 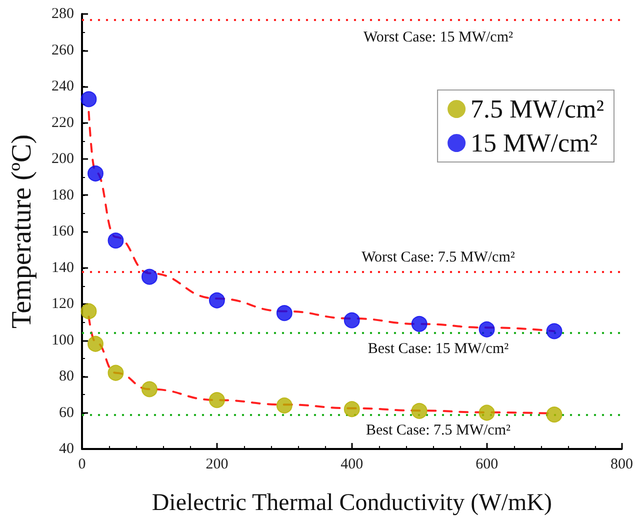 I want to click on y-tick-label: 240, so click(x=63, y=86).